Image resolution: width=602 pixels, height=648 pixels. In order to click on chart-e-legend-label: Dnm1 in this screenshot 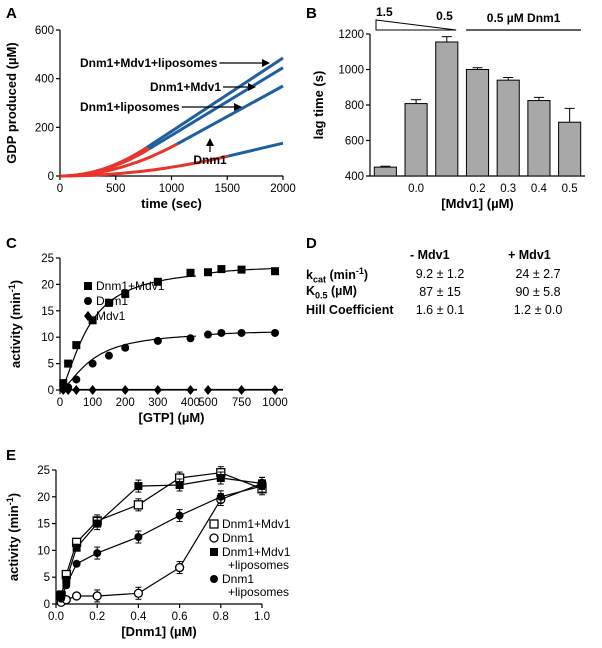, I will do `click(238, 579)`.